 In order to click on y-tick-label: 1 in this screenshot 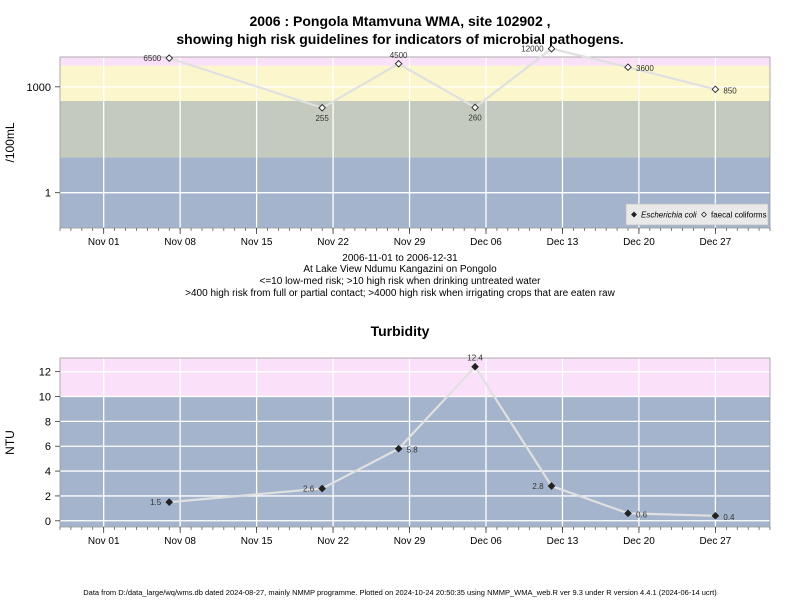, I will do `click(48, 194)`.